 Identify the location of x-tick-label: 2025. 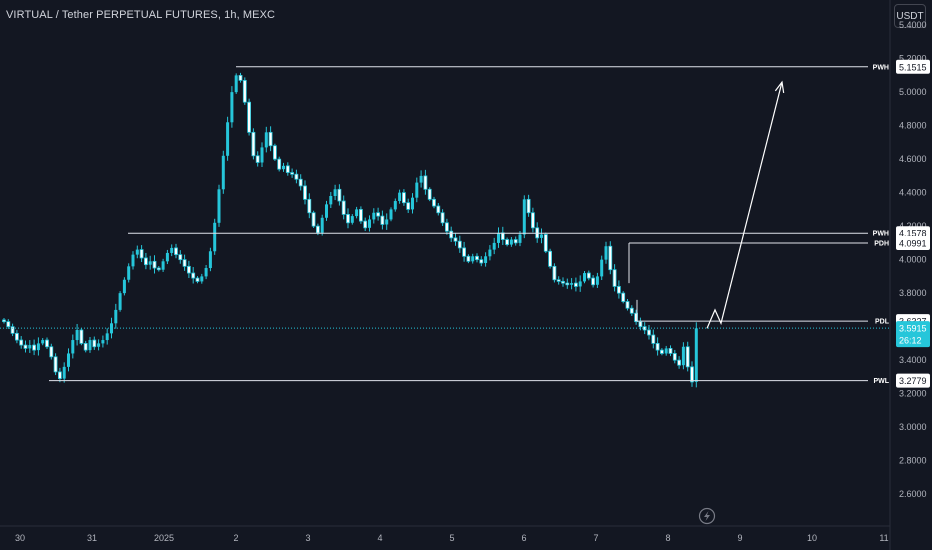
(164, 538).